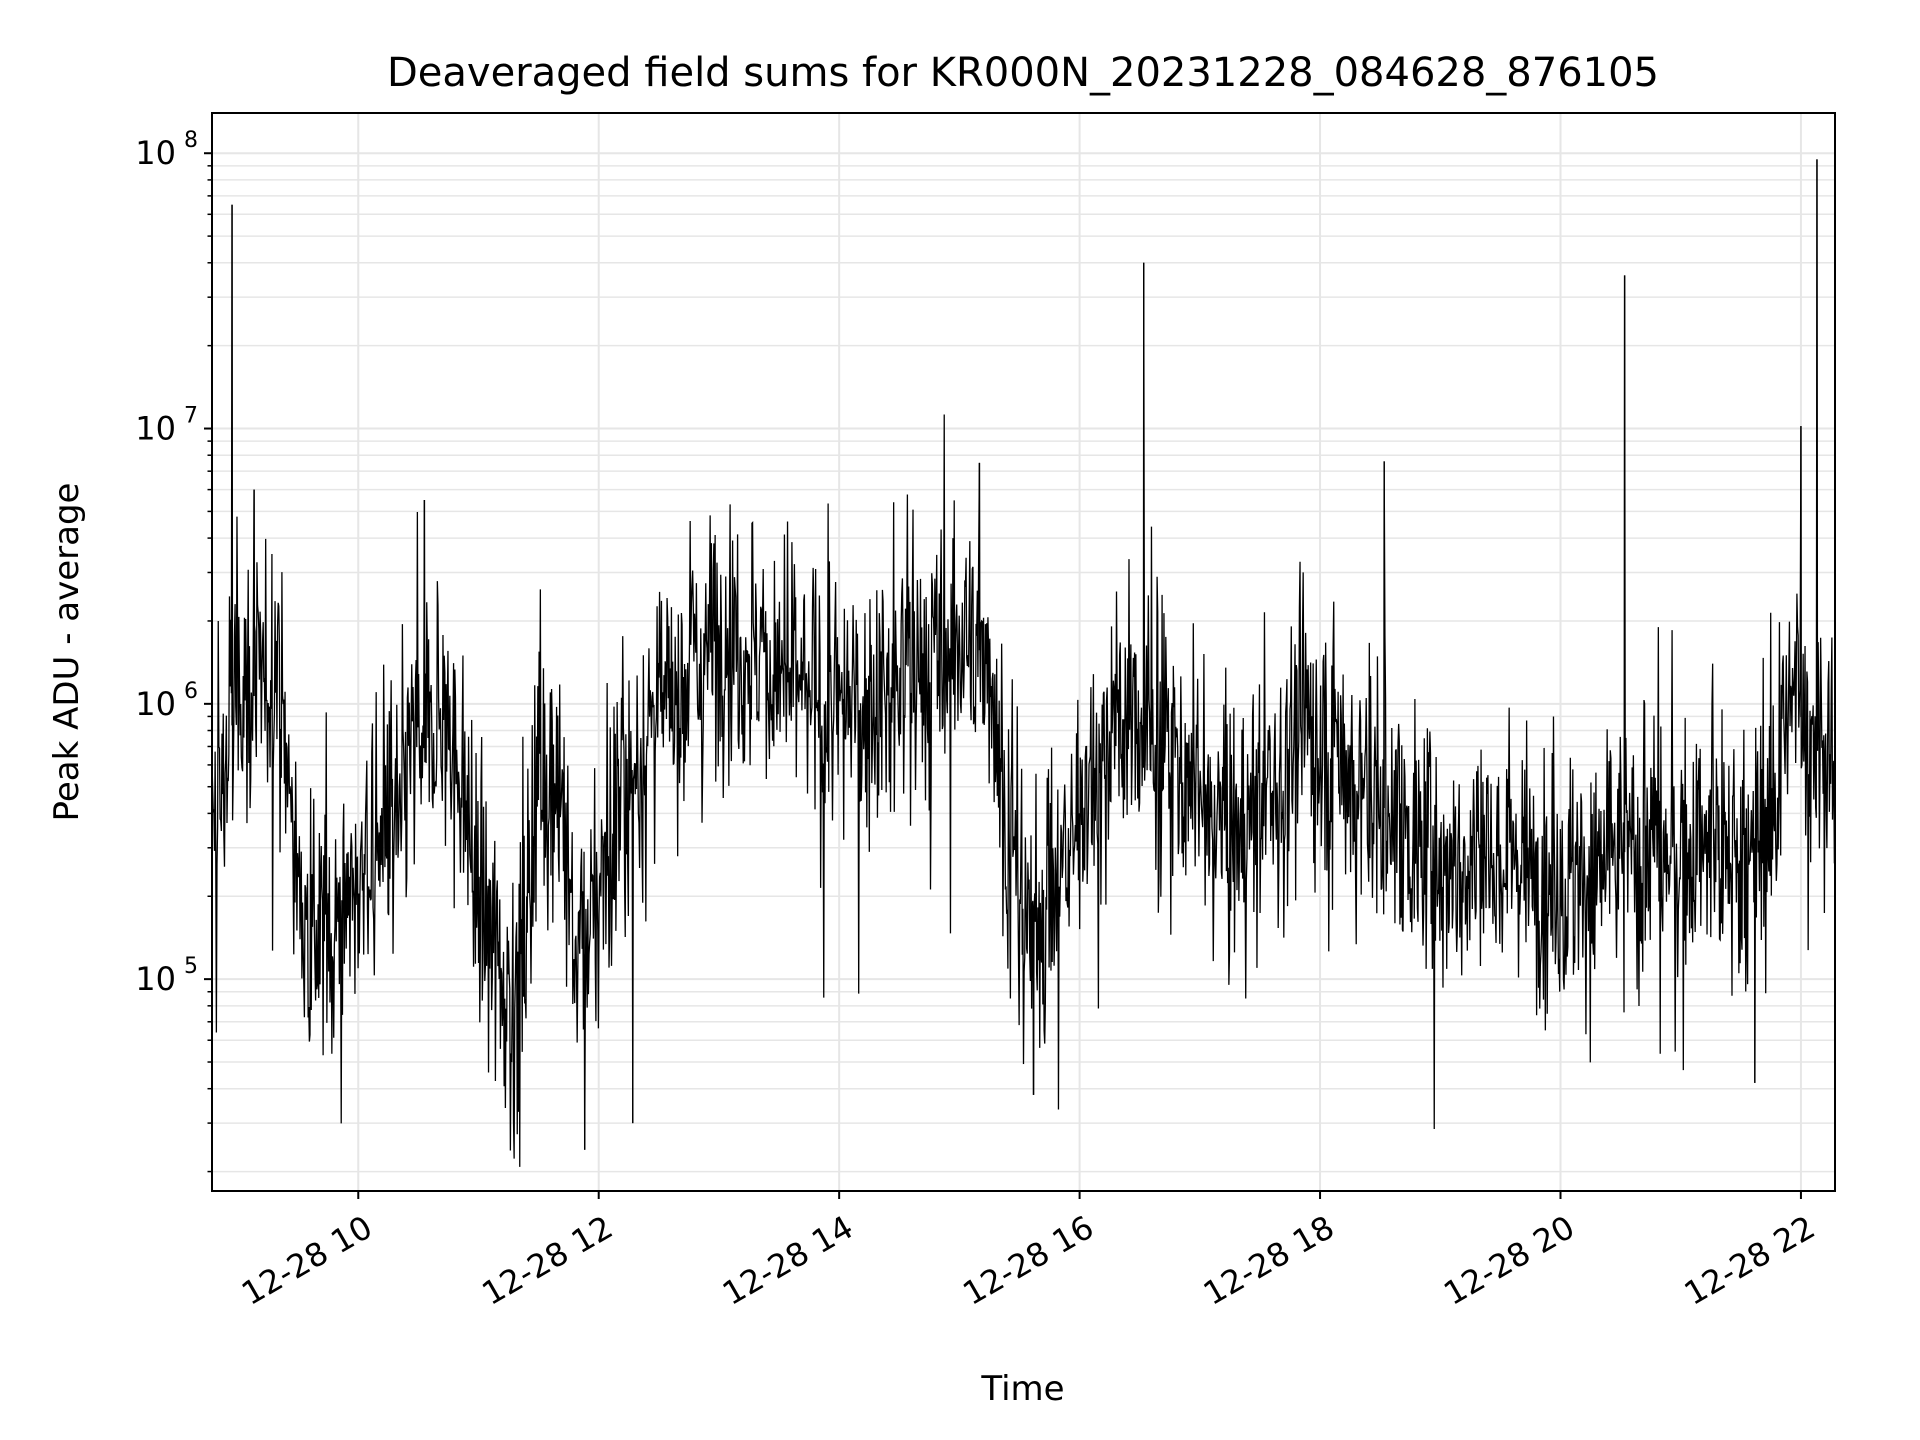 The height and width of the screenshot is (1440, 1920). What do you see at coordinates (191, 140) in the screenshot?
I see `y-tick-exponent: 8` at bounding box center [191, 140].